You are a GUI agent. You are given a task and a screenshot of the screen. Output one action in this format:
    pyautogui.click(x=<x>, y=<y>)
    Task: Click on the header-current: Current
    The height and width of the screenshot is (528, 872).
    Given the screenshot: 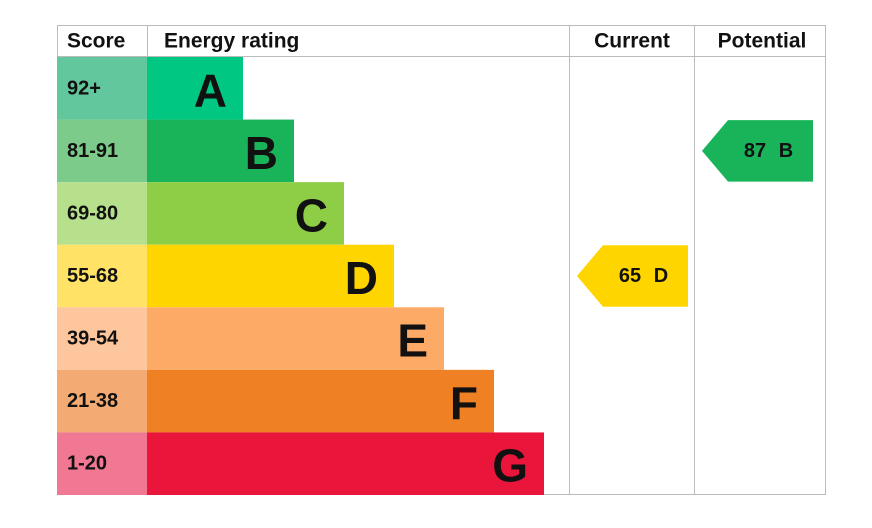 What is the action you would take?
    pyautogui.click(x=632, y=41)
    